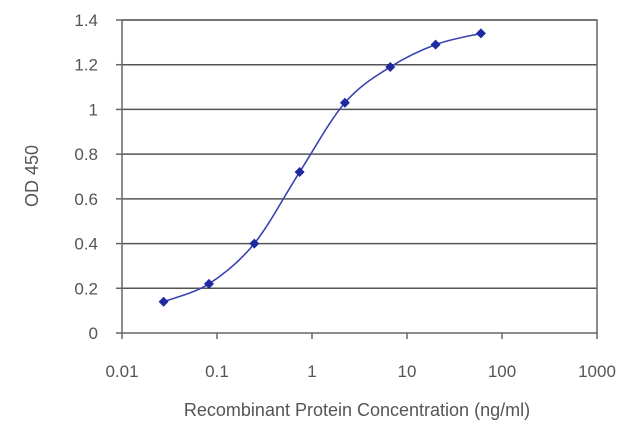 The width and height of the screenshot is (640, 427). I want to click on y-tick-label: 1, so click(93, 109).